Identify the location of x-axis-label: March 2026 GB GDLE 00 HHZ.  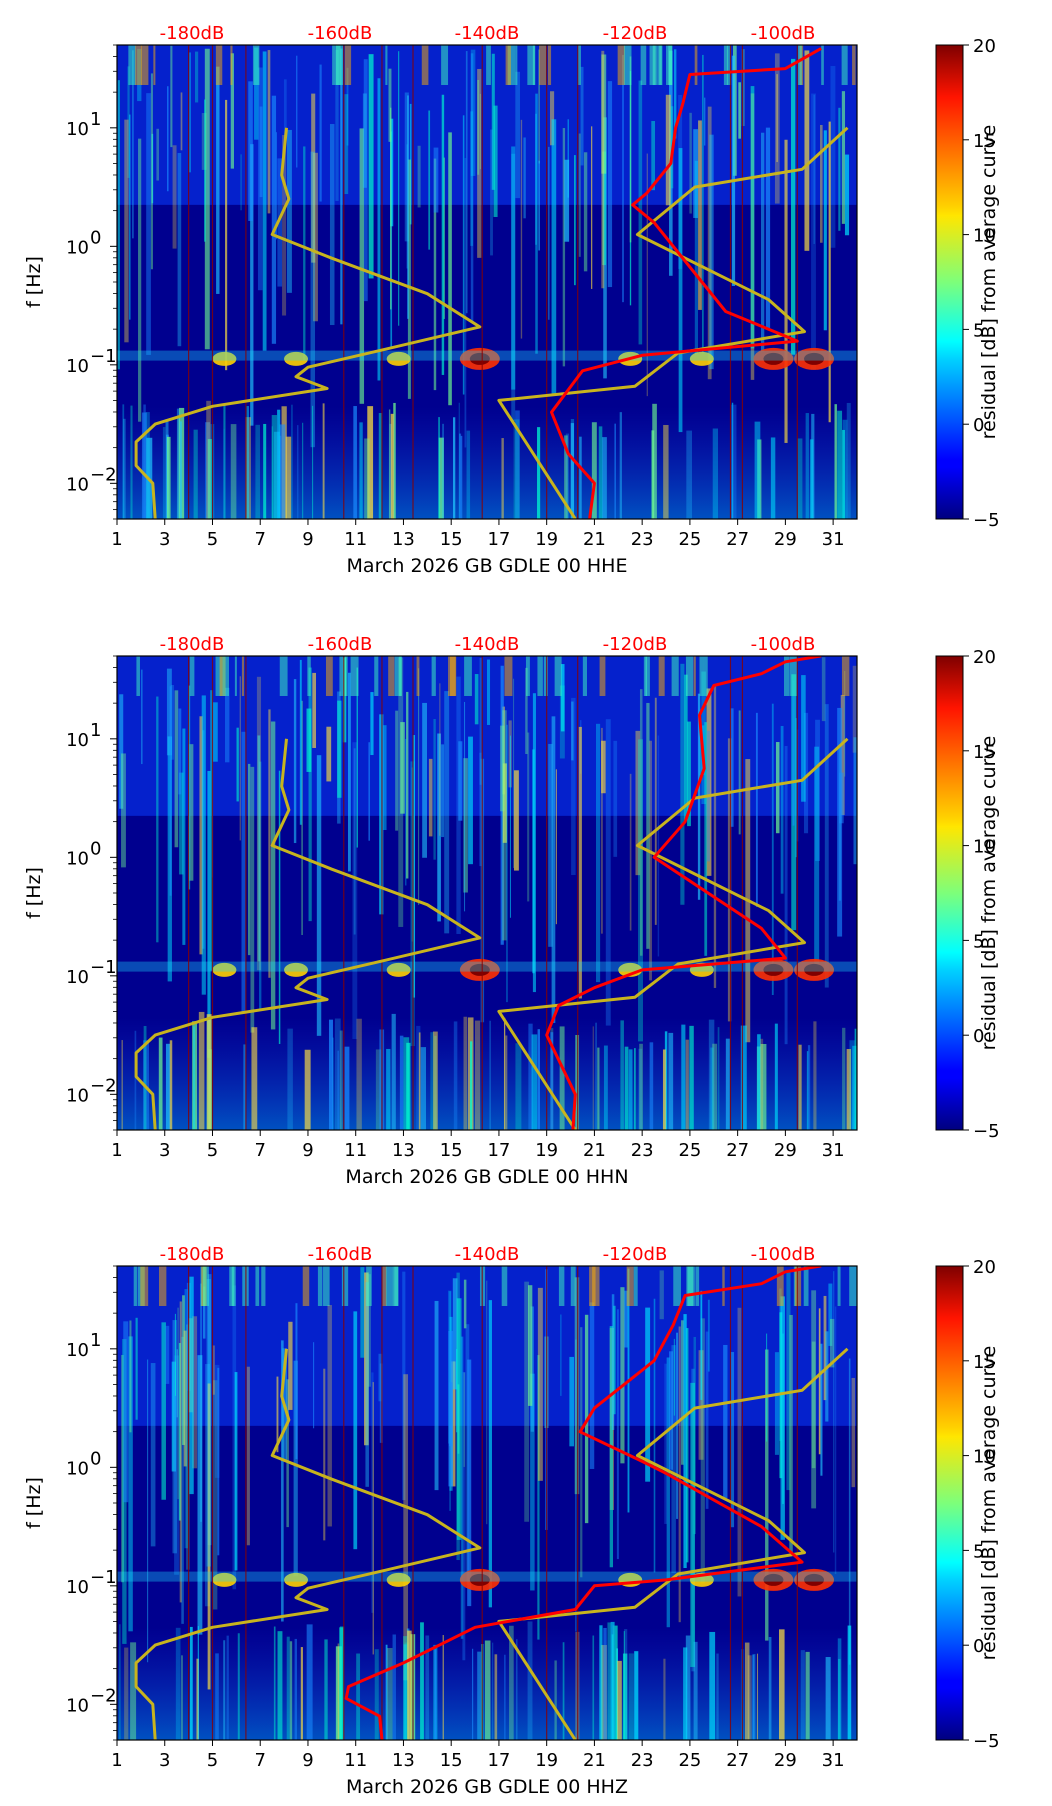
(487, 1787).